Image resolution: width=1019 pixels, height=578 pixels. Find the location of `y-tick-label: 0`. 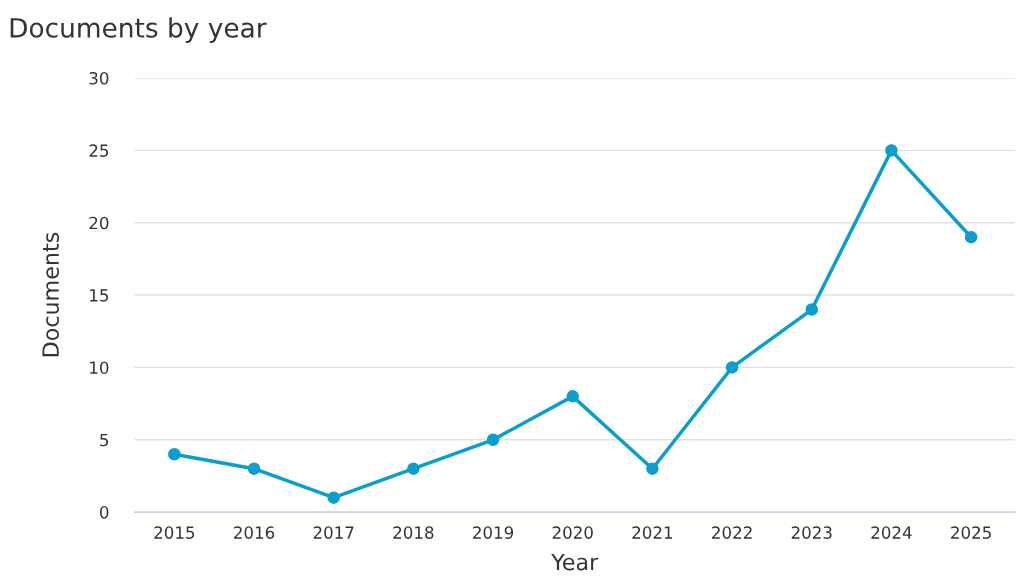

y-tick-label: 0 is located at coordinates (104, 512).